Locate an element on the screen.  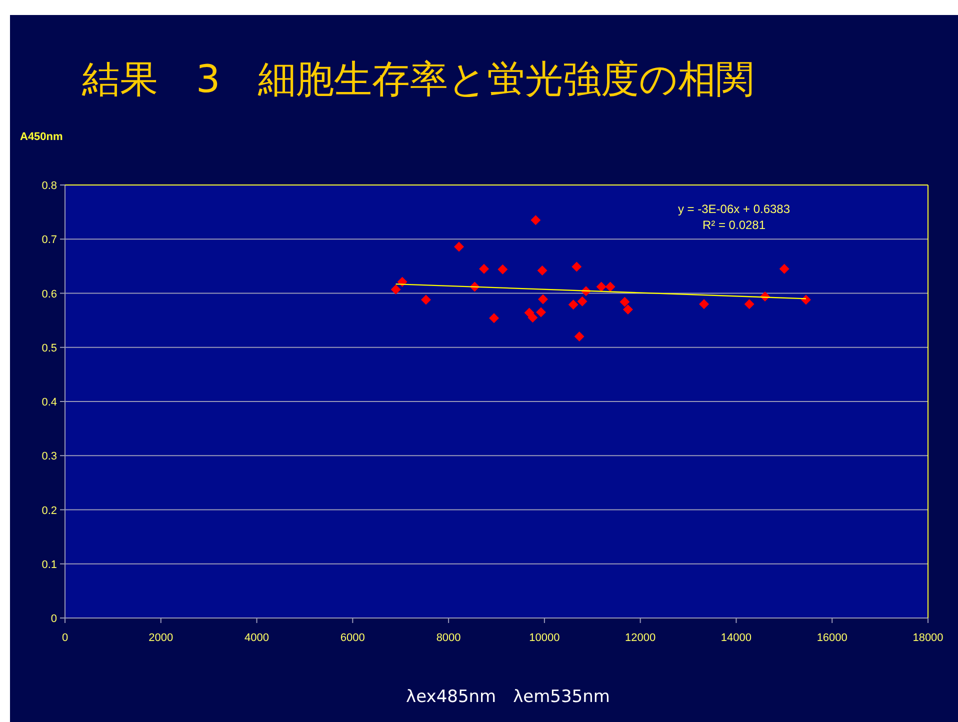
x-axis-title: λex485nm λem535nm is located at coordinates (508, 697).